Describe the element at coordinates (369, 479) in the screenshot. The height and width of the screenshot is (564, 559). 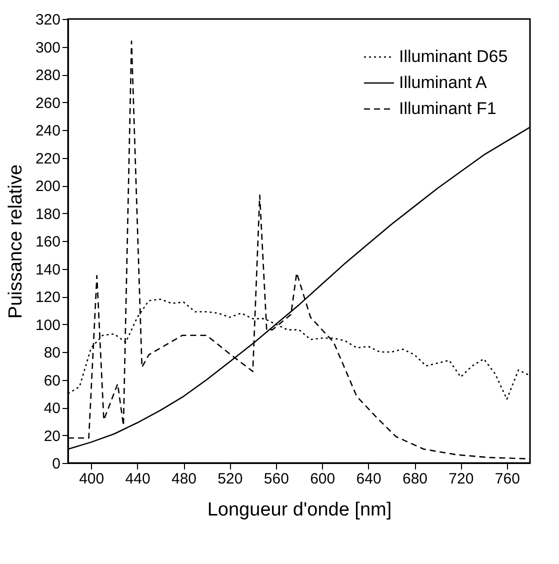
I see `x-tick-label: 640` at that location.